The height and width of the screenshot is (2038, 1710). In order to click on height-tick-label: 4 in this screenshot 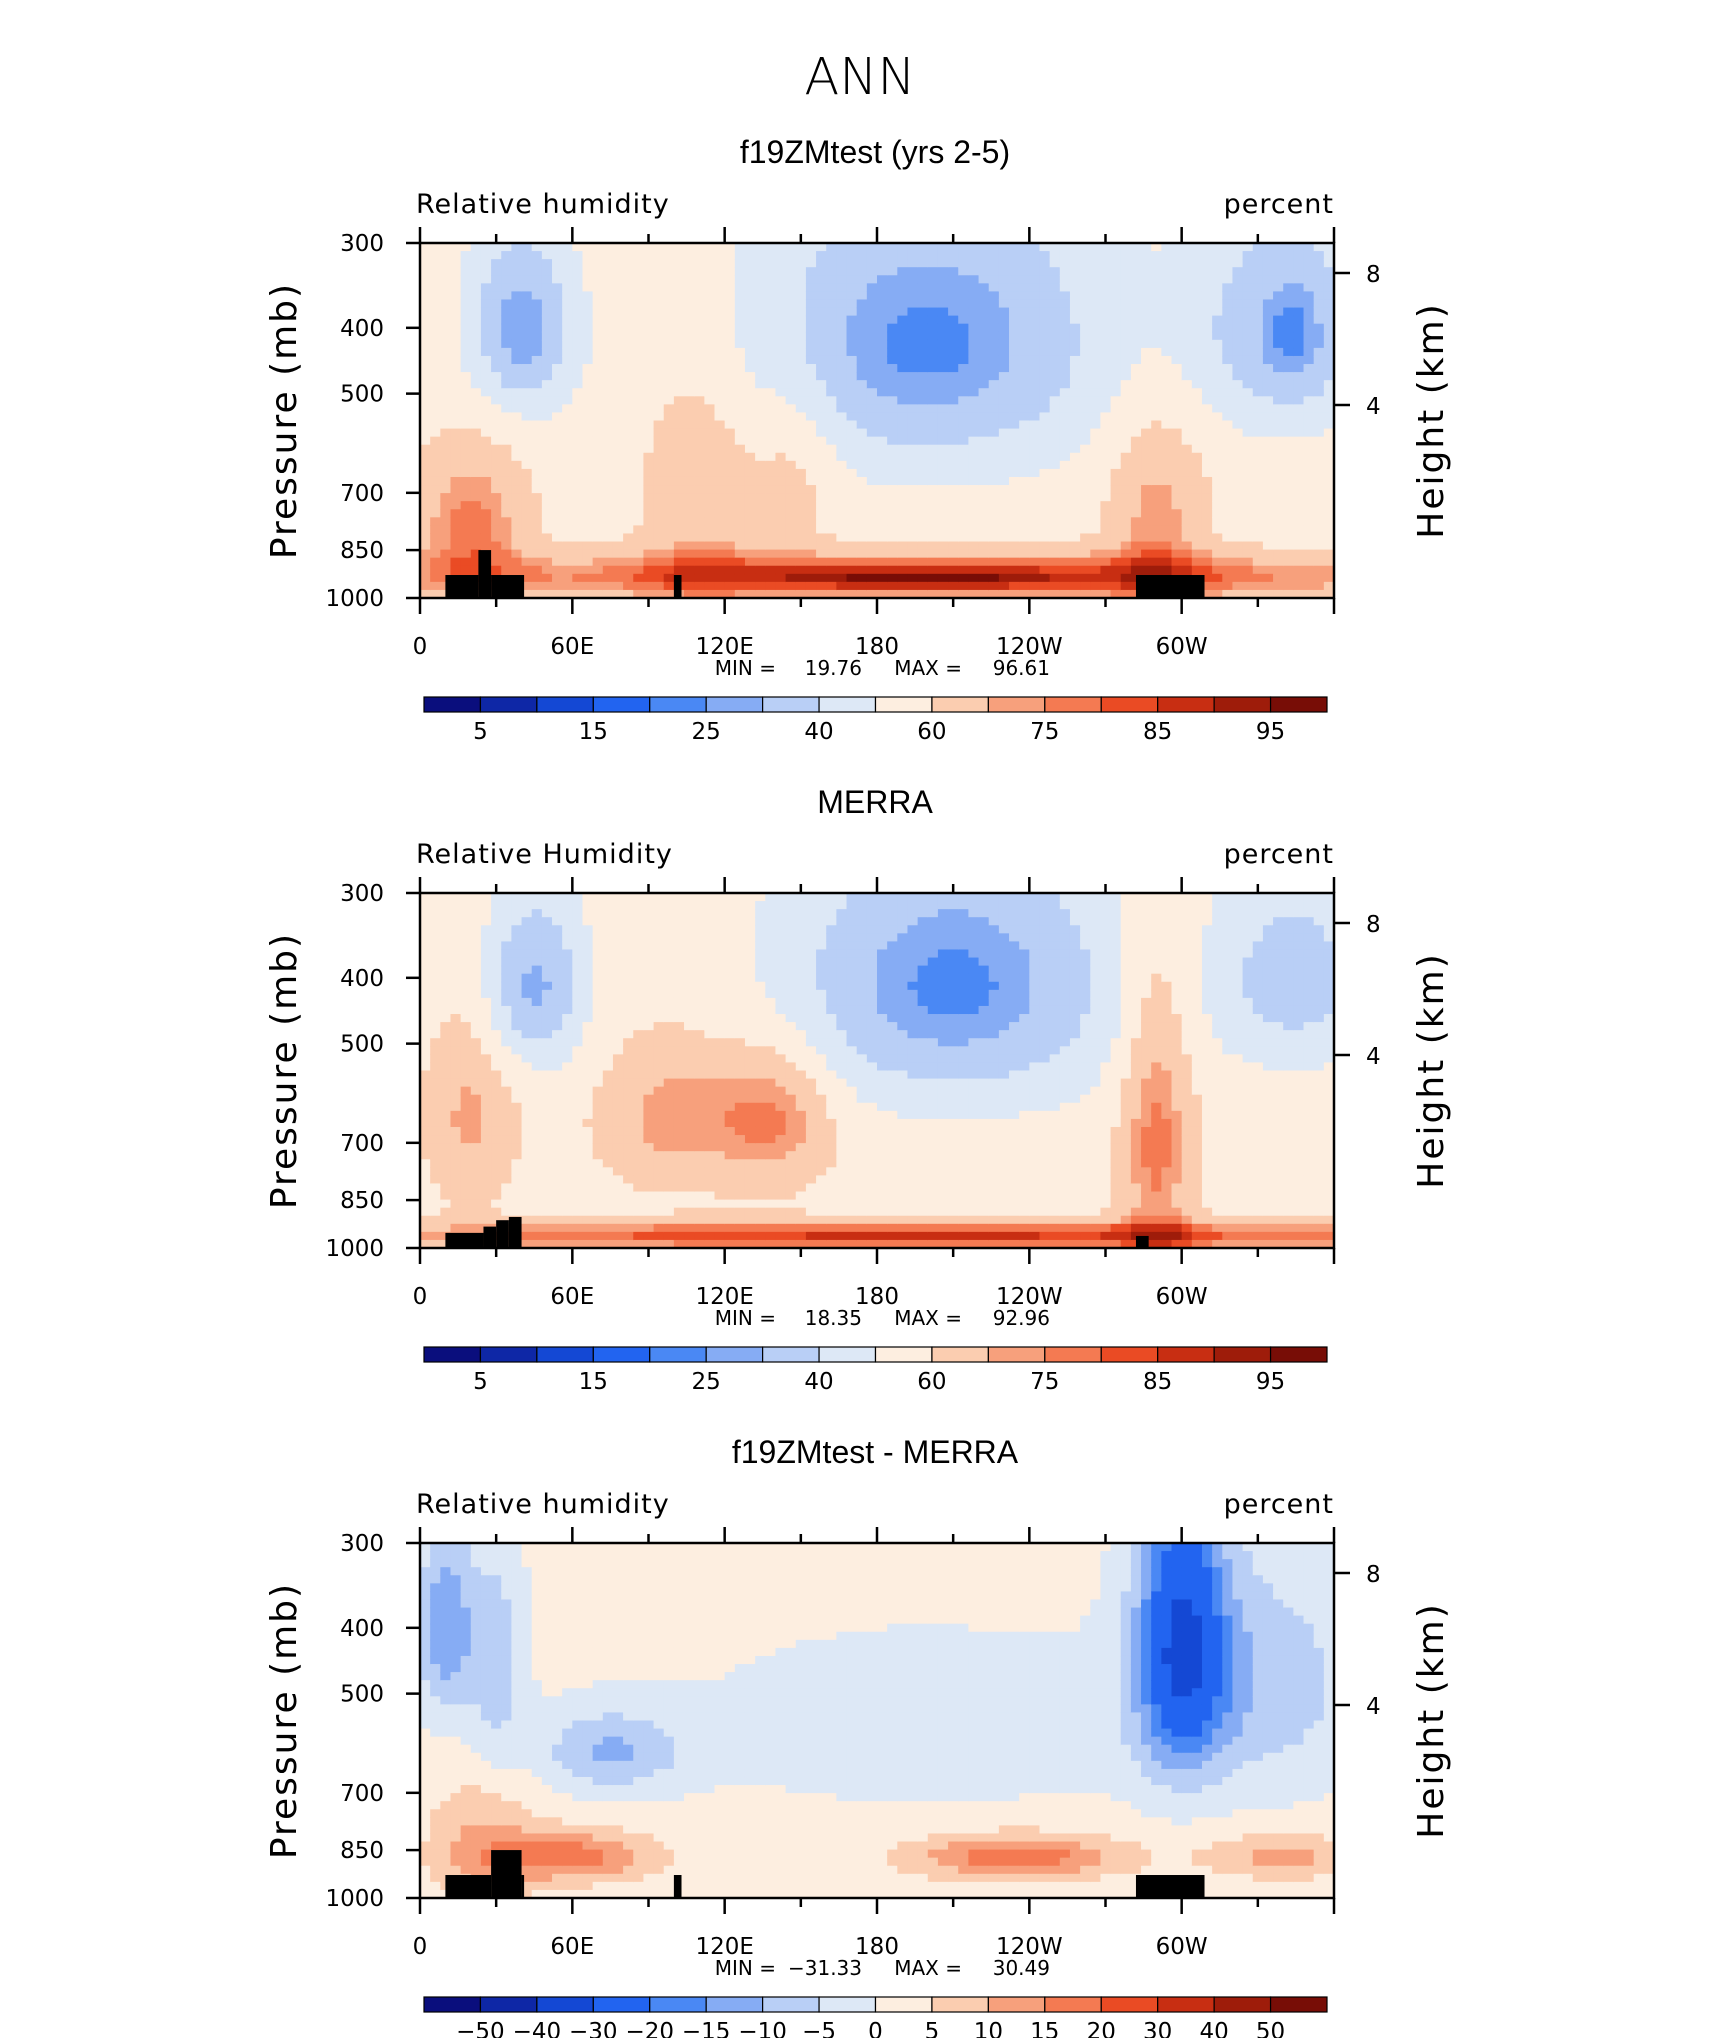, I will do `click(1373, 407)`.